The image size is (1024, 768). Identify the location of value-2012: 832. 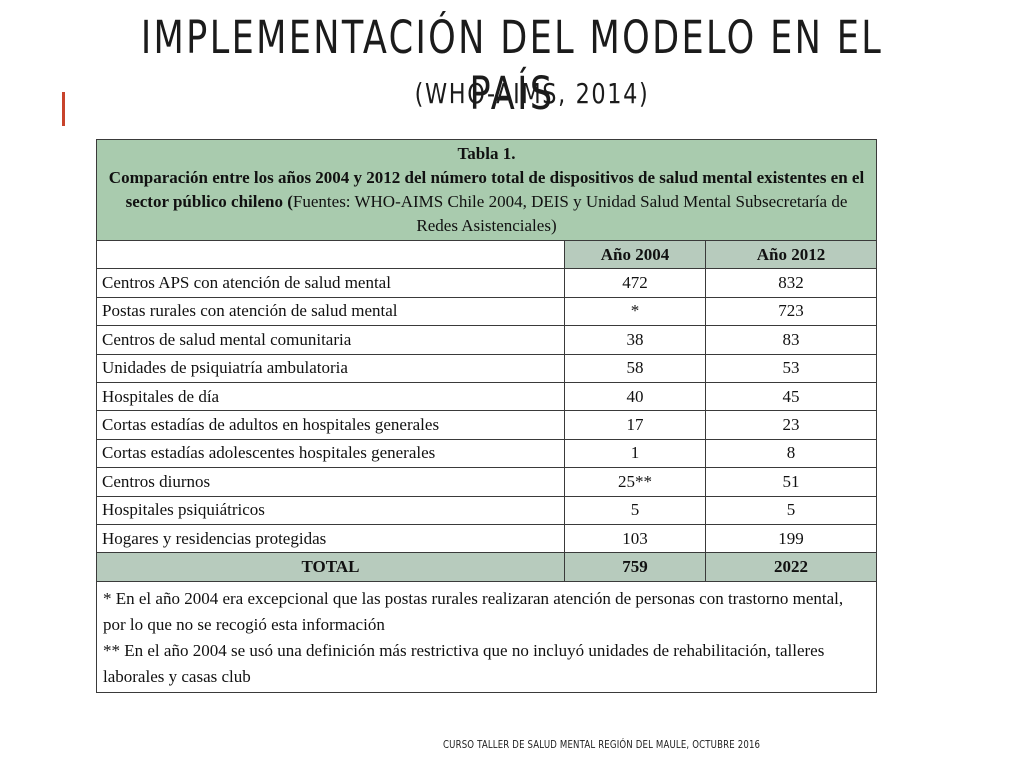
(791, 283).